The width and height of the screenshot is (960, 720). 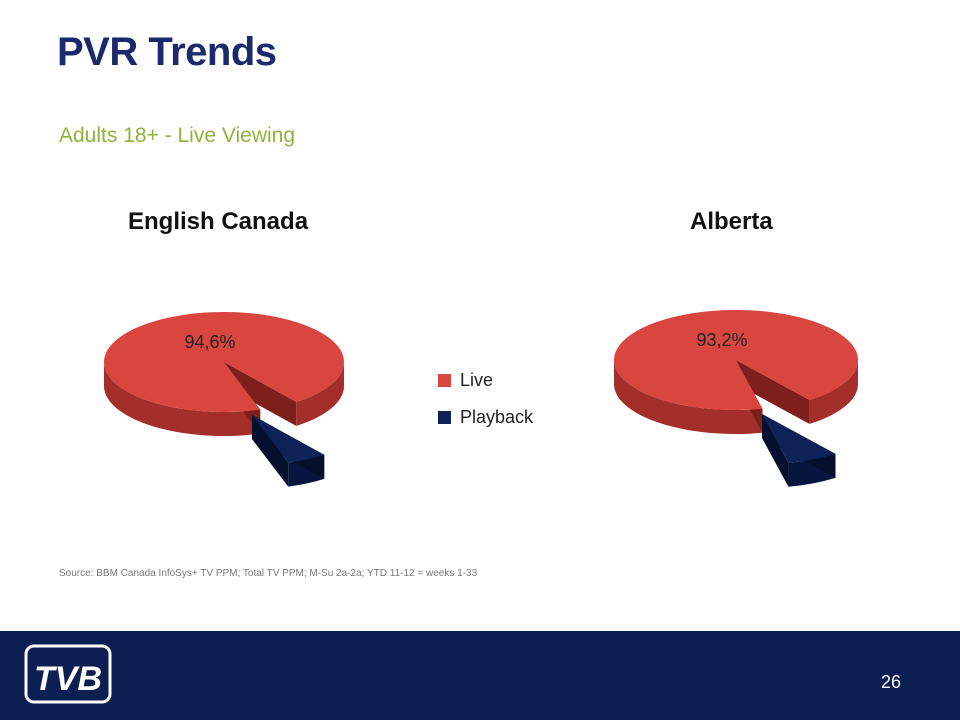 I want to click on legend-label-playback: Playback, so click(x=497, y=416).